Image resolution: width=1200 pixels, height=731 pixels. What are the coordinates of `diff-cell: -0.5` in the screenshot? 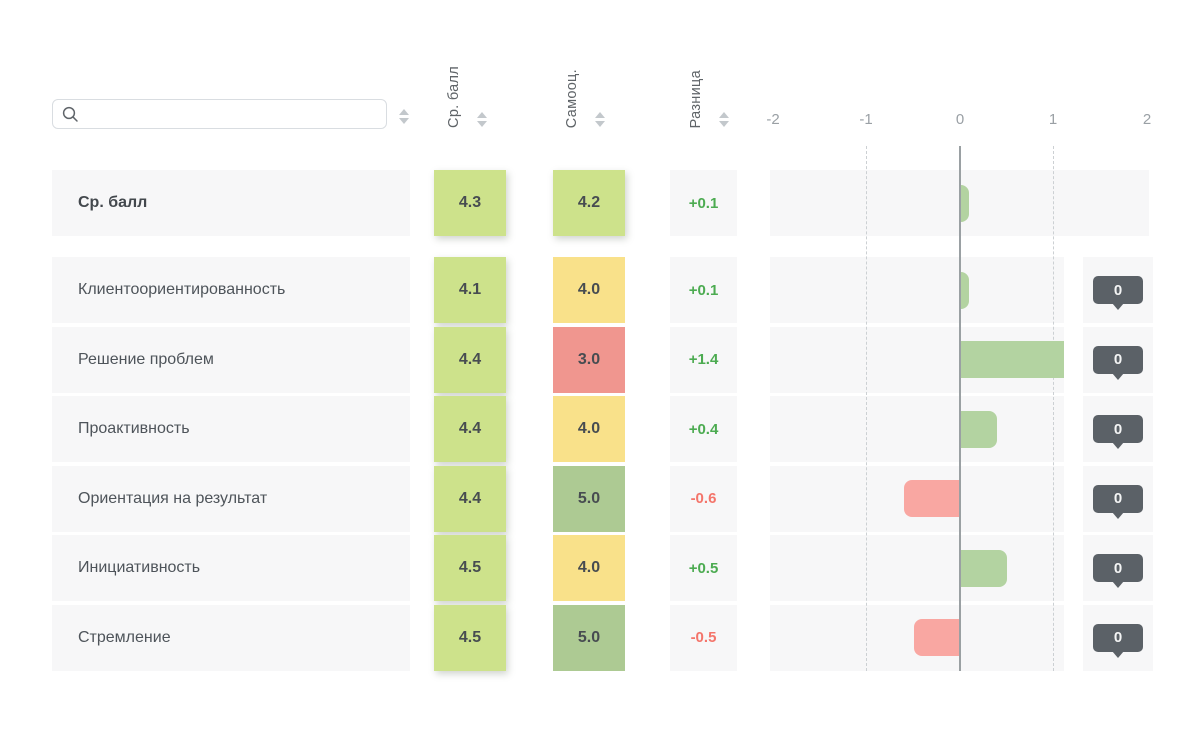 It's located at (703, 637).